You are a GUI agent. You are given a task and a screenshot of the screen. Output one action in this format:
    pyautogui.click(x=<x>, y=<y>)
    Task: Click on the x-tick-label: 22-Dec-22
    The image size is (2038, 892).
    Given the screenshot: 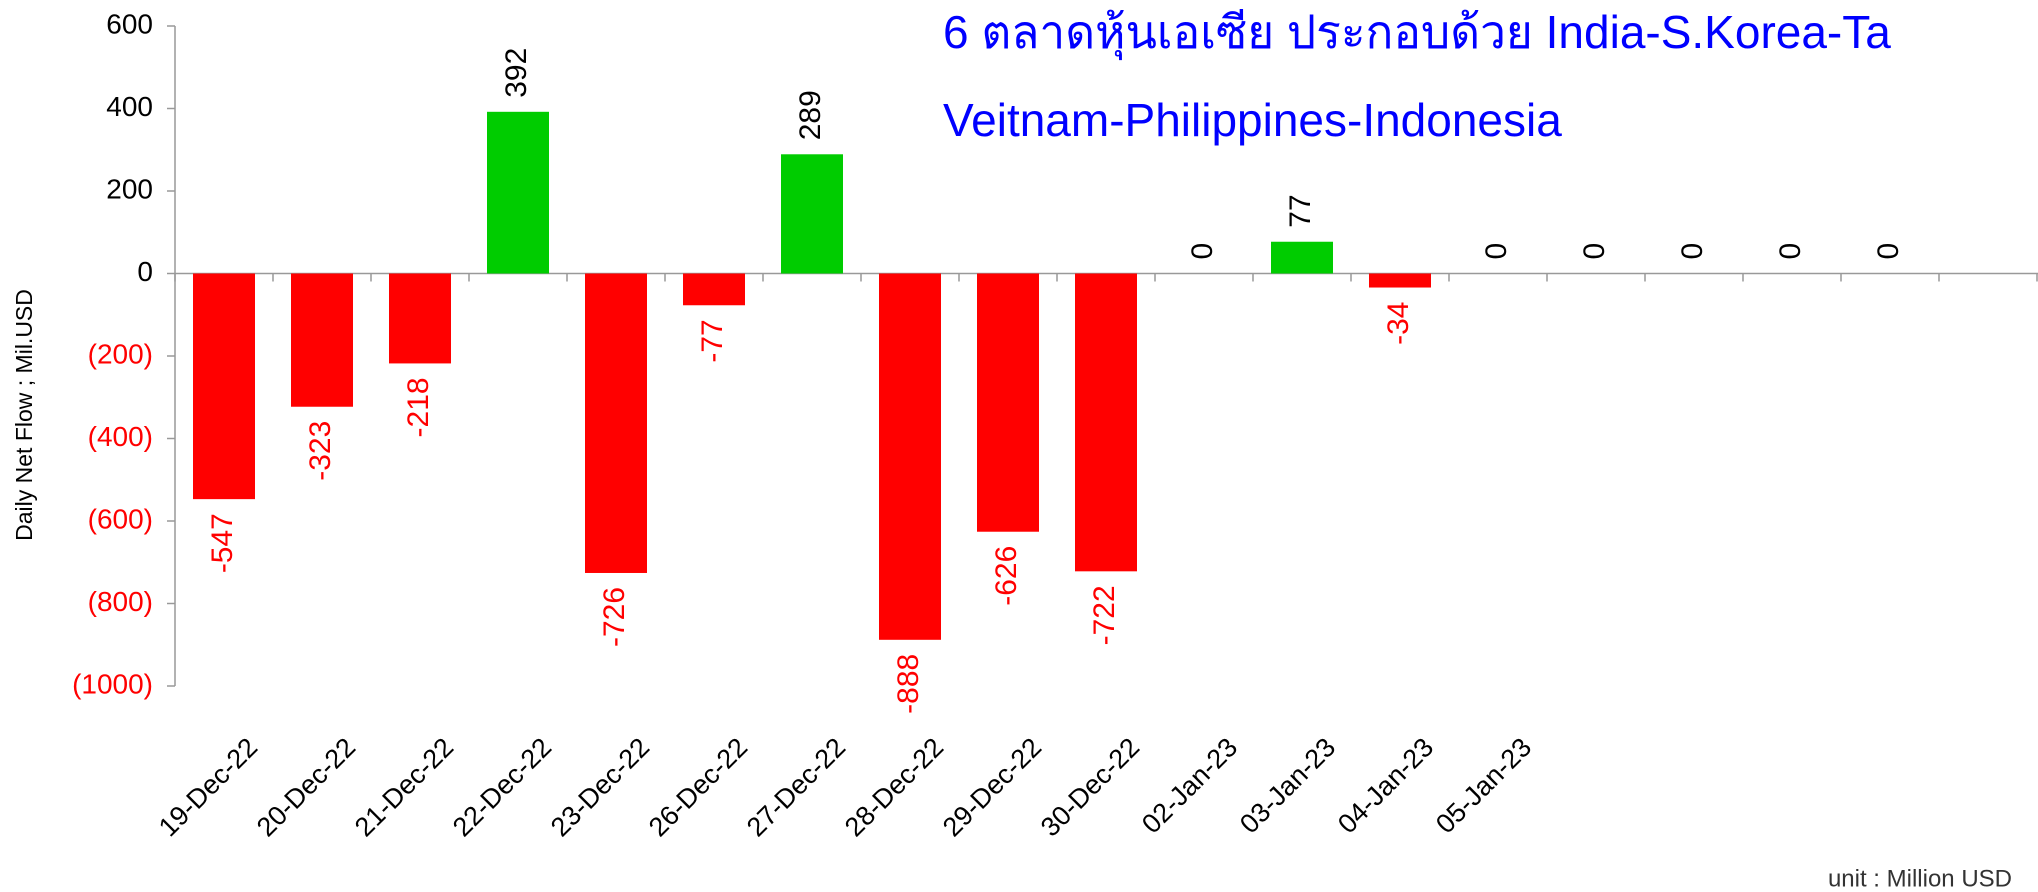 What is the action you would take?
    pyautogui.click(x=502, y=787)
    